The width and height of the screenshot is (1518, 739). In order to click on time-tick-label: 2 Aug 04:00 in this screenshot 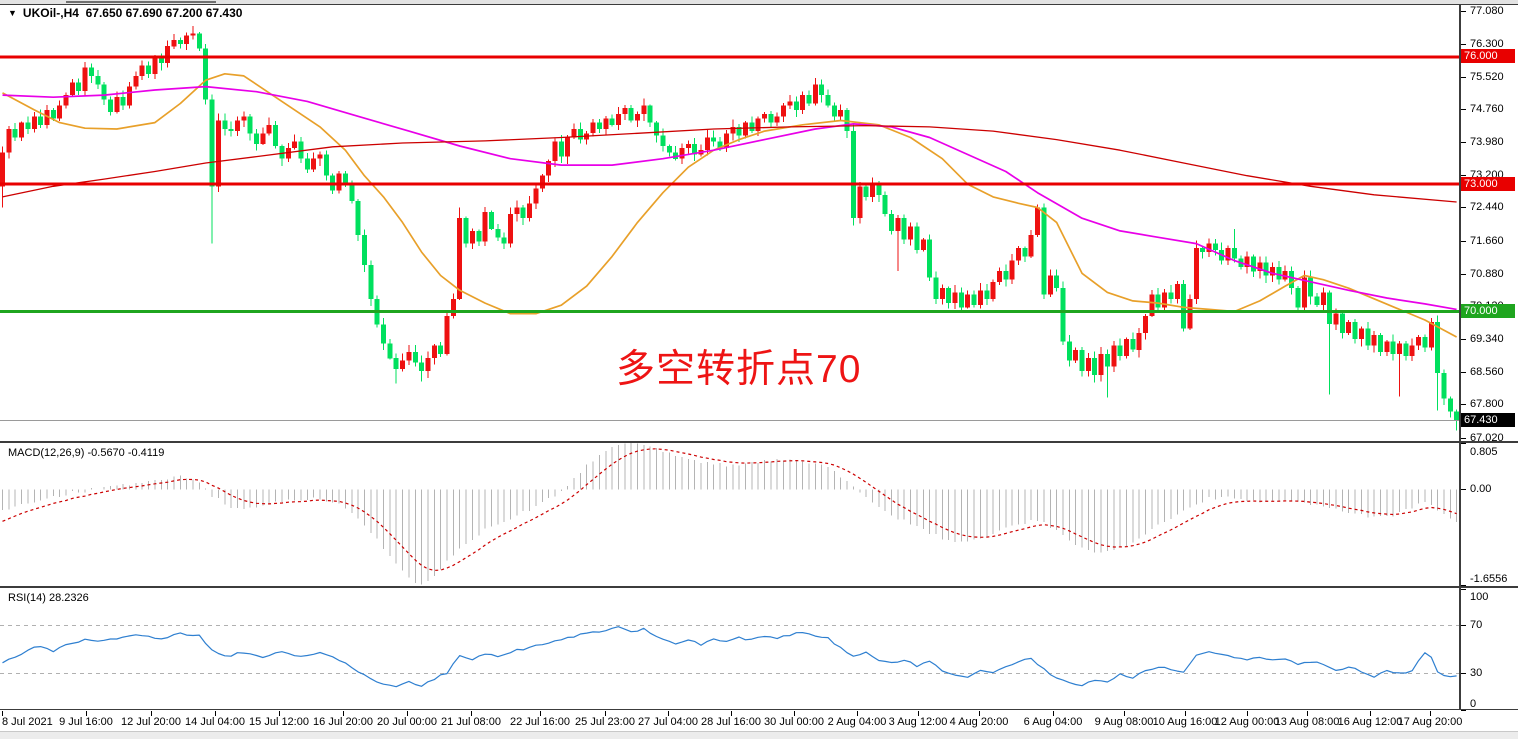, I will do `click(857, 722)`.